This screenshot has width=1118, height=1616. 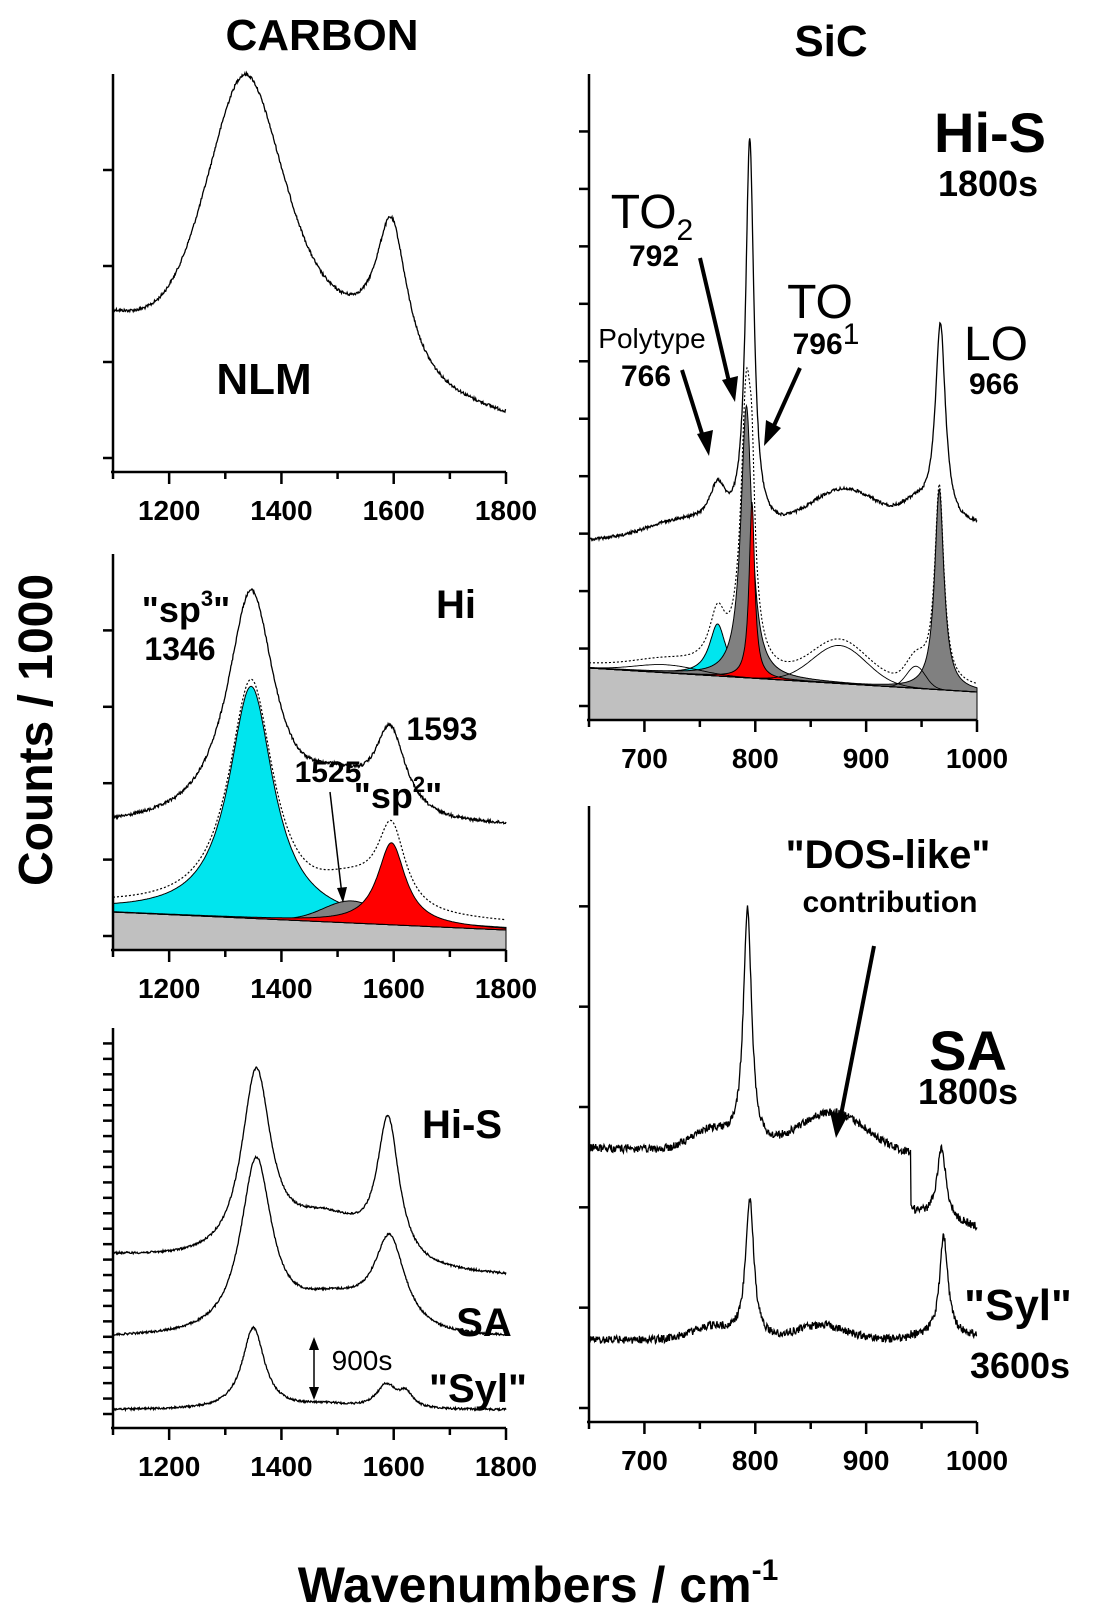 What do you see at coordinates (484, 1323) in the screenshot?
I see `sa-label: SA` at bounding box center [484, 1323].